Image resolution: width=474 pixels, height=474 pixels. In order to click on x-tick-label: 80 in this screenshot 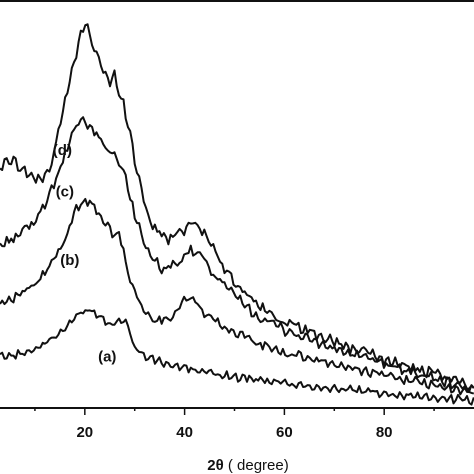, I will do `click(384, 432)`.